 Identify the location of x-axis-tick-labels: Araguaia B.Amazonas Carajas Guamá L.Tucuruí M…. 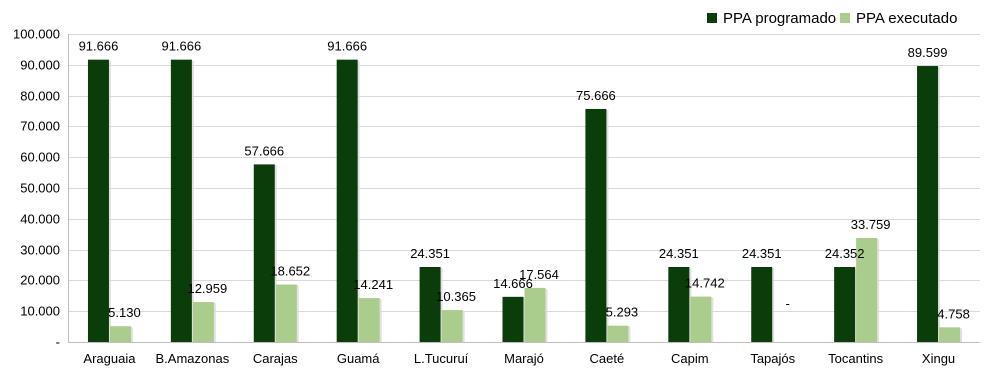
(519, 358).